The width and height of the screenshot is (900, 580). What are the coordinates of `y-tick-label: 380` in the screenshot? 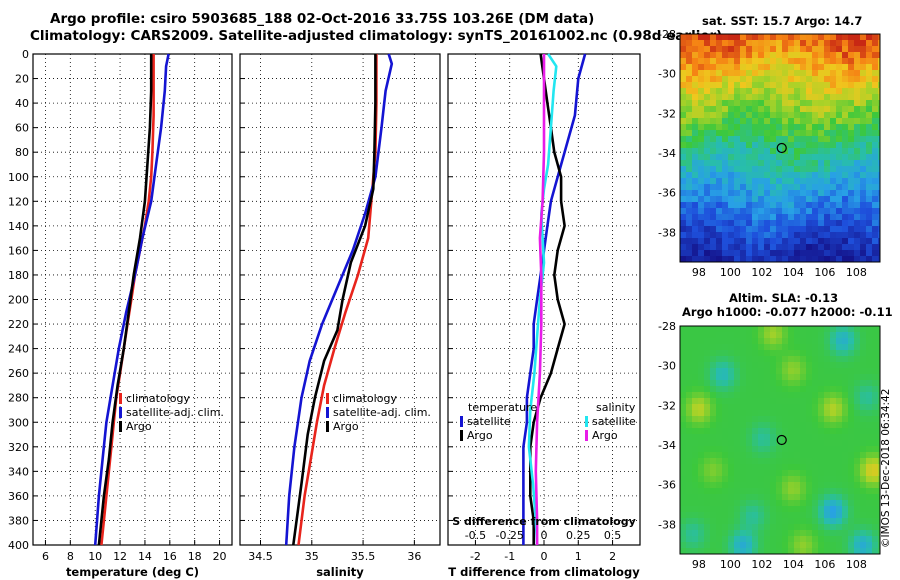 It's located at (18, 520).